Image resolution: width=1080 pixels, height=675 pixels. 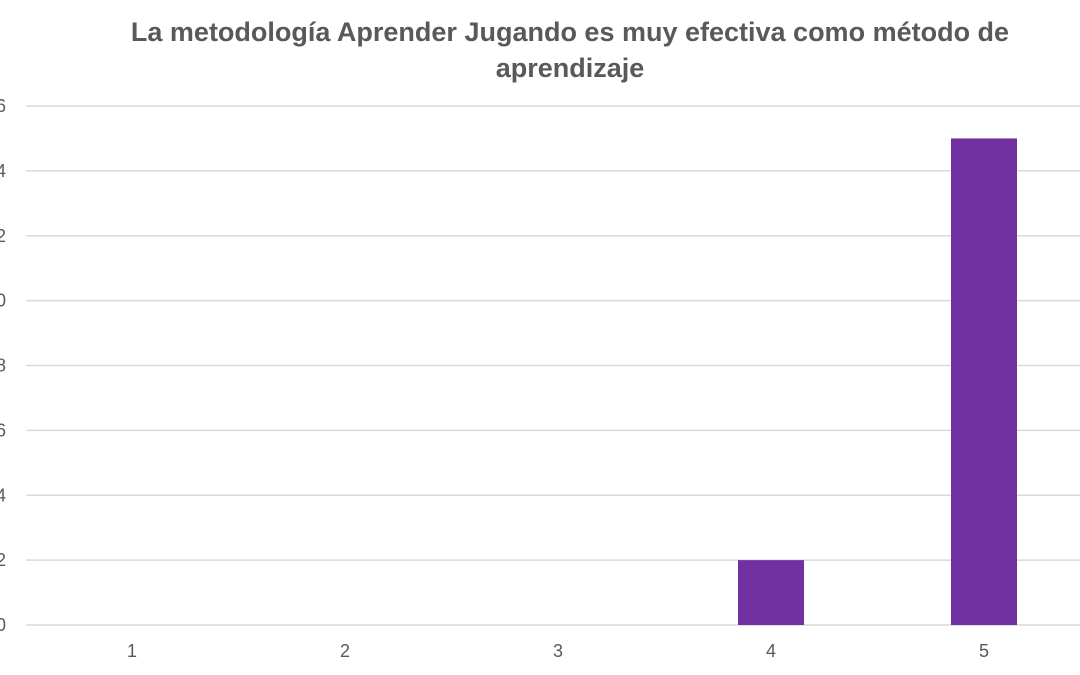 What do you see at coordinates (771, 651) in the screenshot?
I see `x-tick-label: 4` at bounding box center [771, 651].